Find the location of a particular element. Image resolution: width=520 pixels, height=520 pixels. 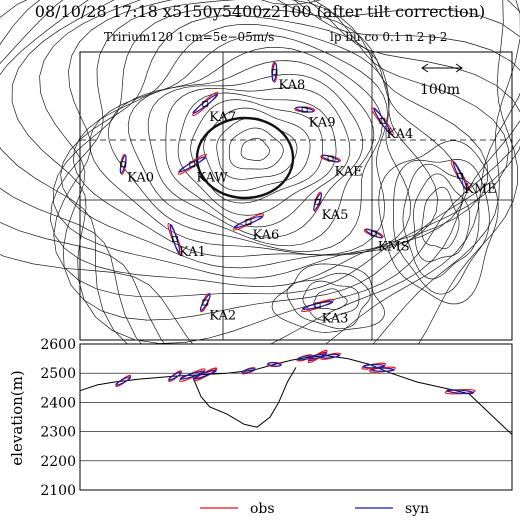

station-label: KAW is located at coordinates (212, 177).